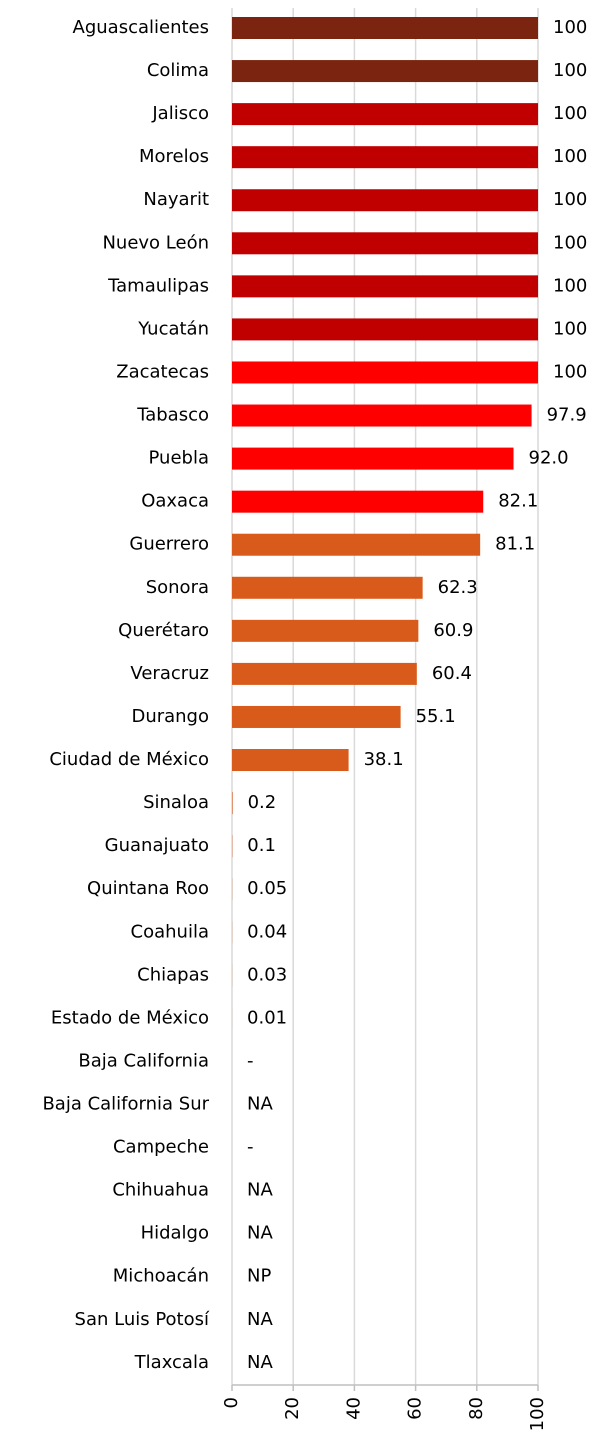 The image size is (602, 1445). Describe the element at coordinates (169, 544) in the screenshot. I see `y-tick-label: Guerrero` at that location.